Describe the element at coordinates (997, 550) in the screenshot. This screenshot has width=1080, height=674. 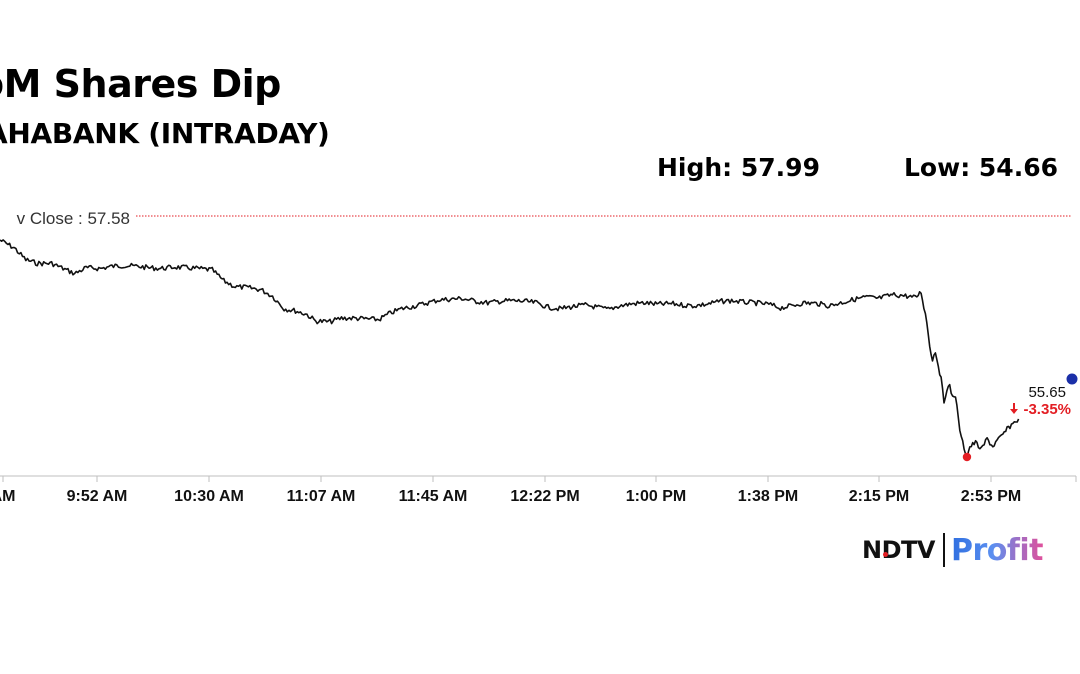
I see `brand-profit: Profit` at that location.